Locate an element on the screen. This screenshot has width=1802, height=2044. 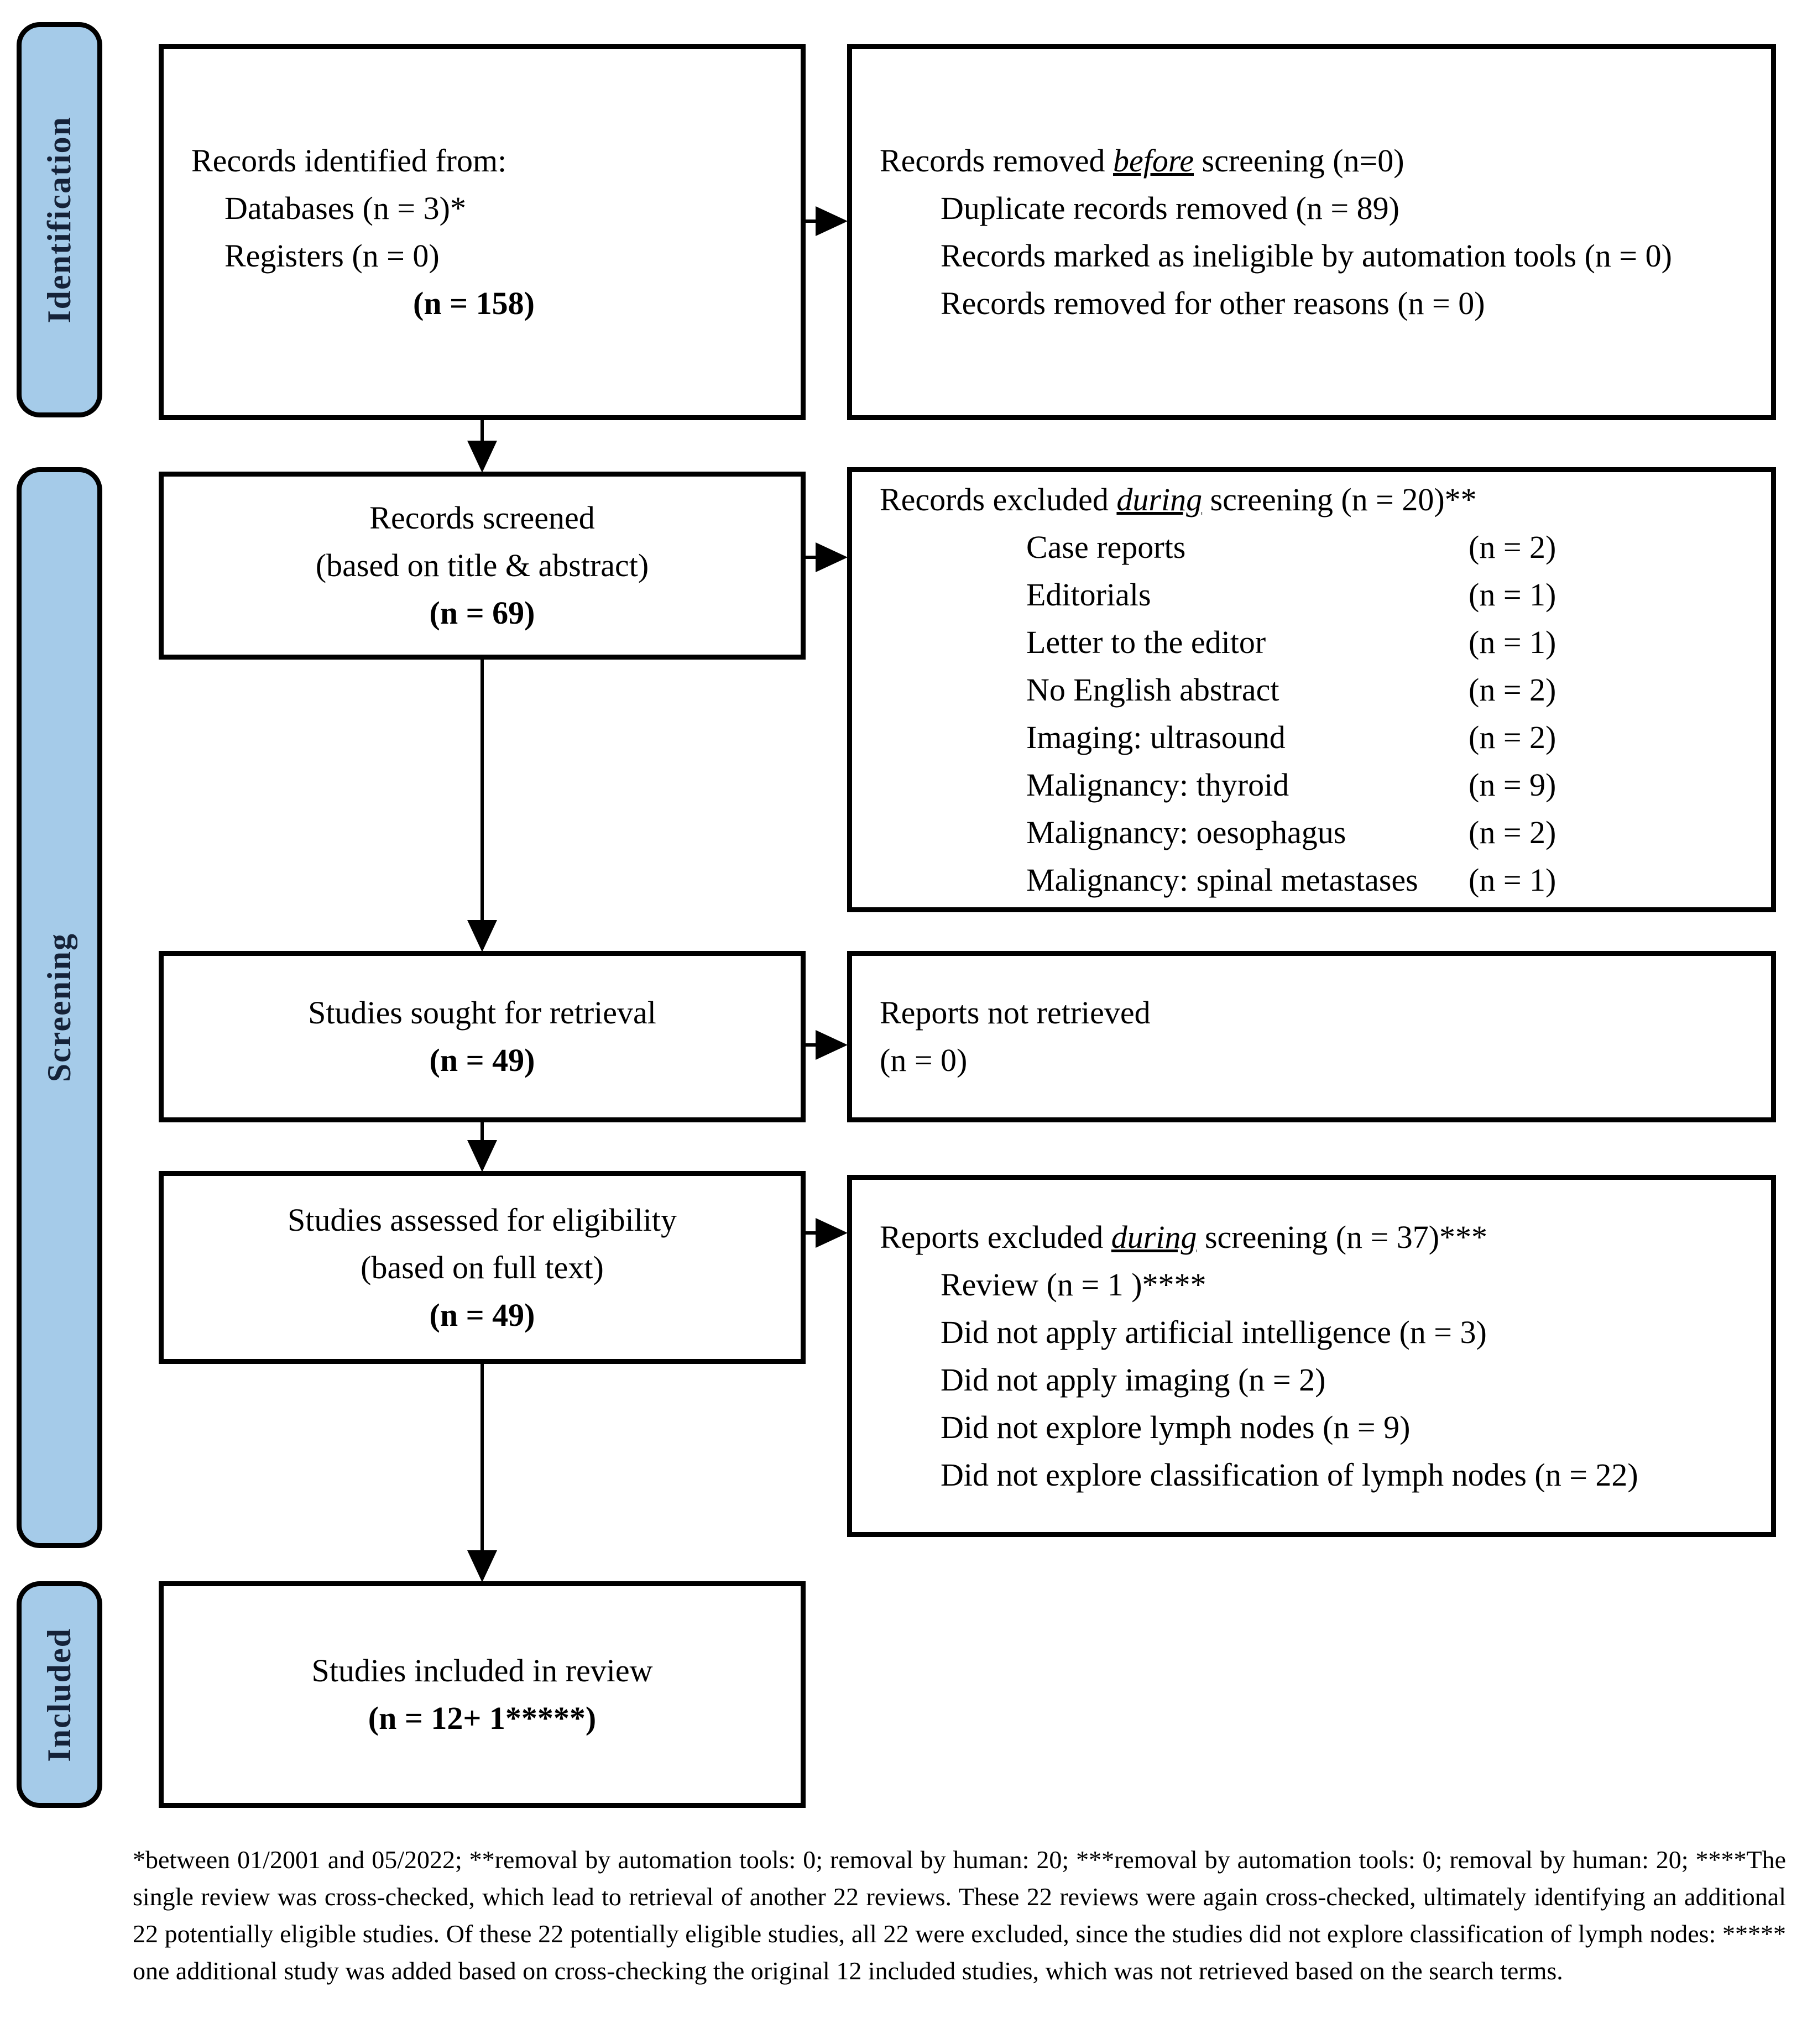
stage-label-identification: Identification is located at coordinates (59, 219).